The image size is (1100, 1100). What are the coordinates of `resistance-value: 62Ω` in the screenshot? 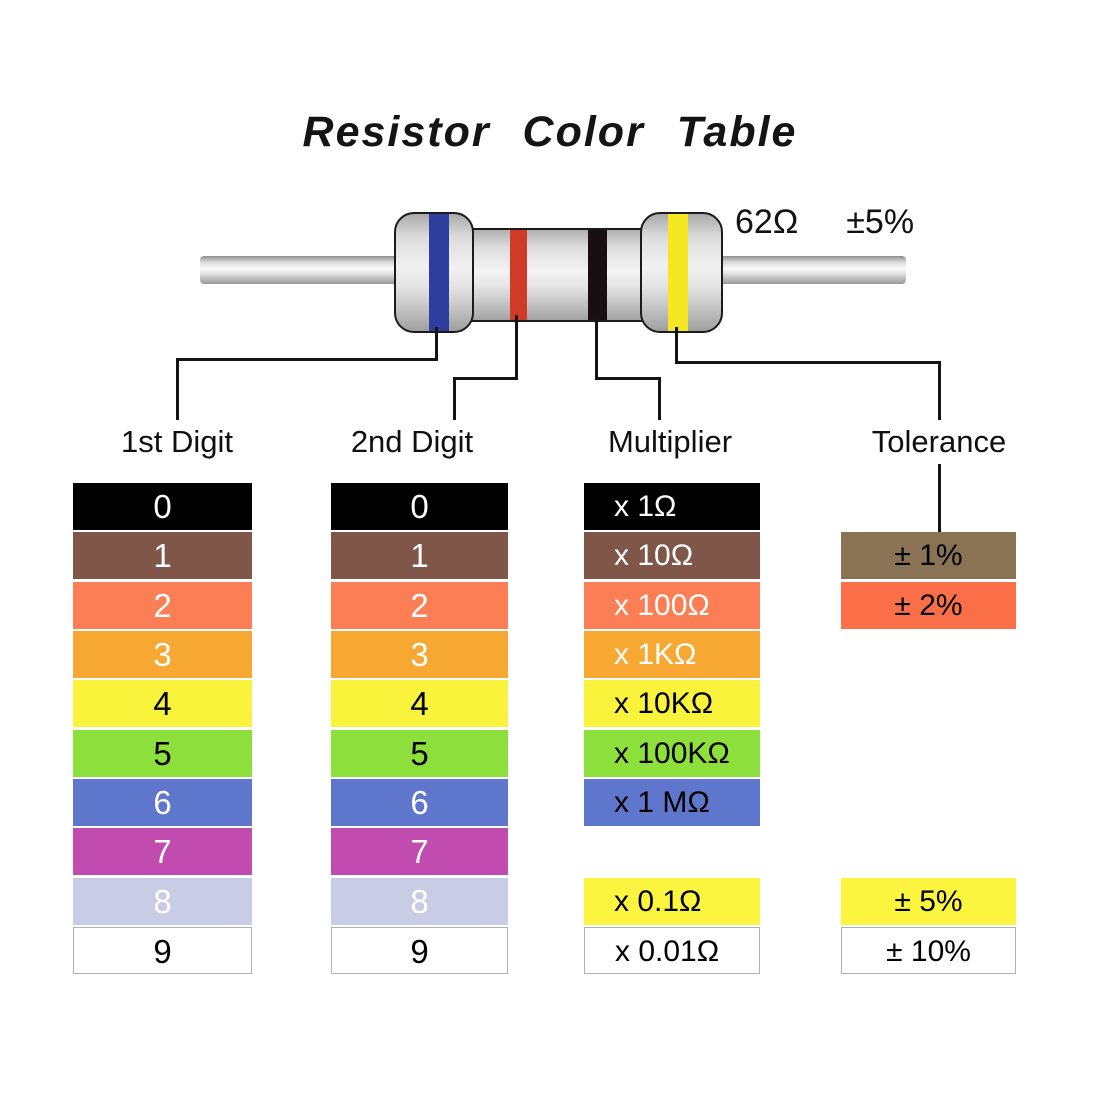 It's located at (767, 222).